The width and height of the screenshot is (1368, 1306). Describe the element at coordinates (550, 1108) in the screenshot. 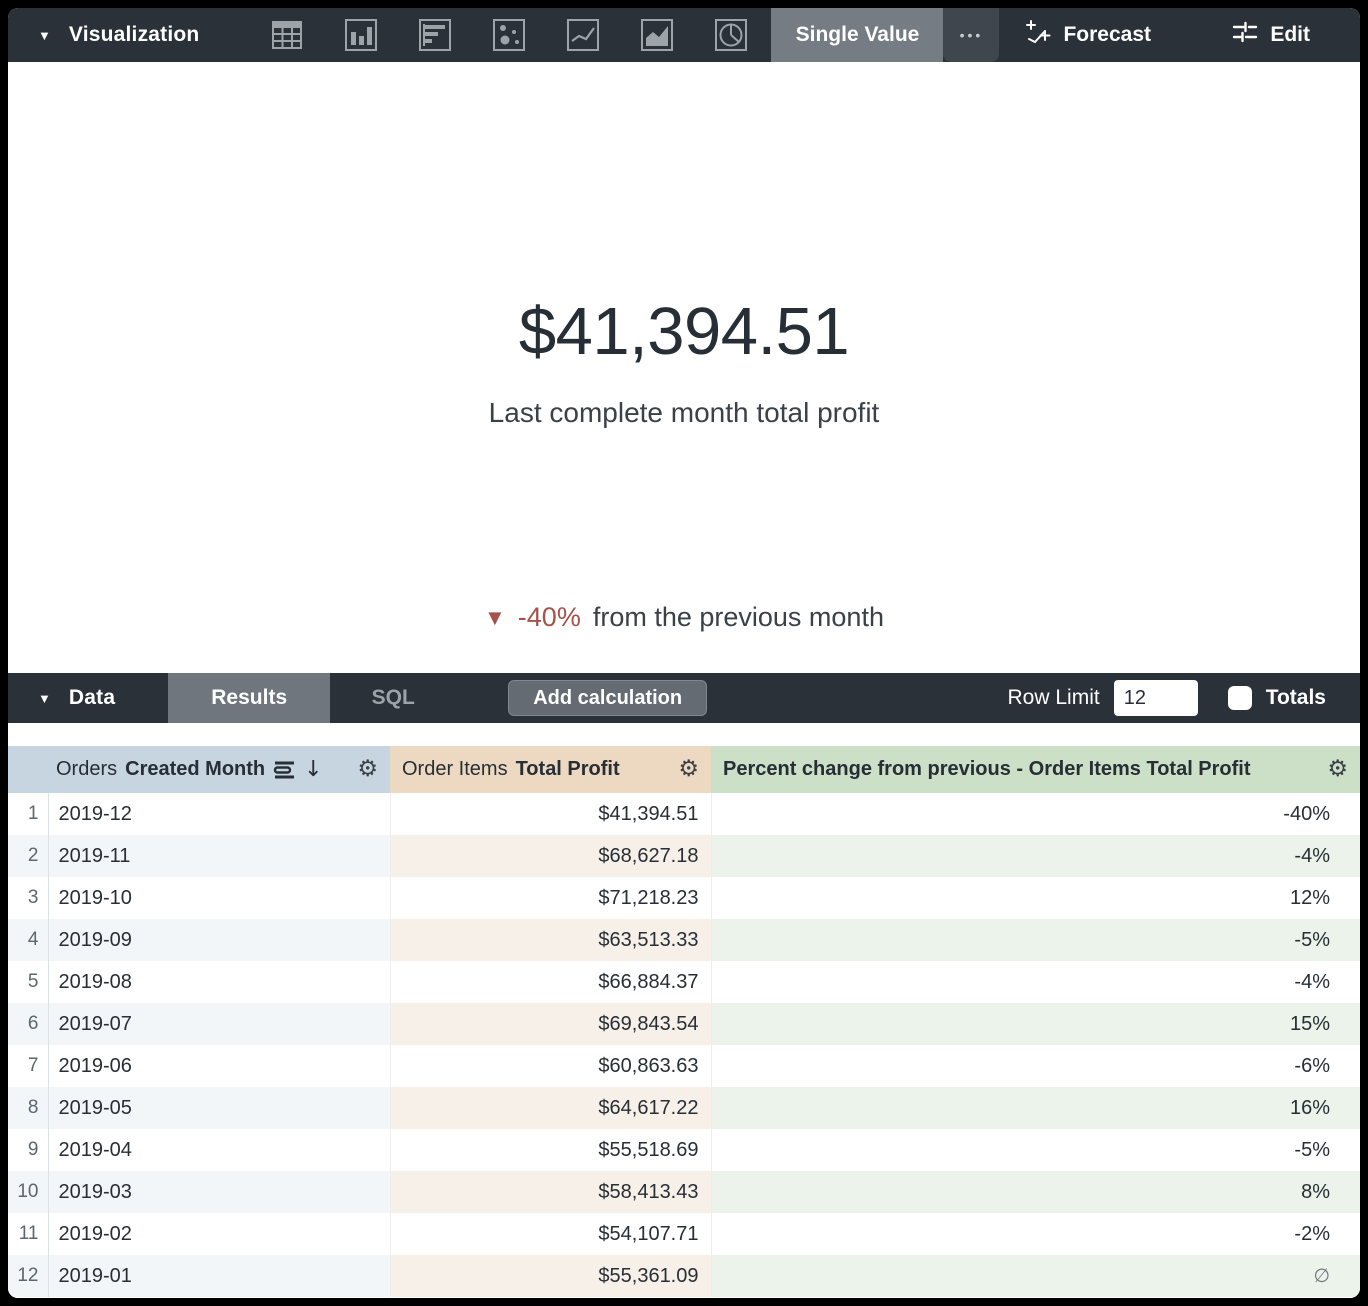

I see `cell-total-profit: $64,617.22` at that location.